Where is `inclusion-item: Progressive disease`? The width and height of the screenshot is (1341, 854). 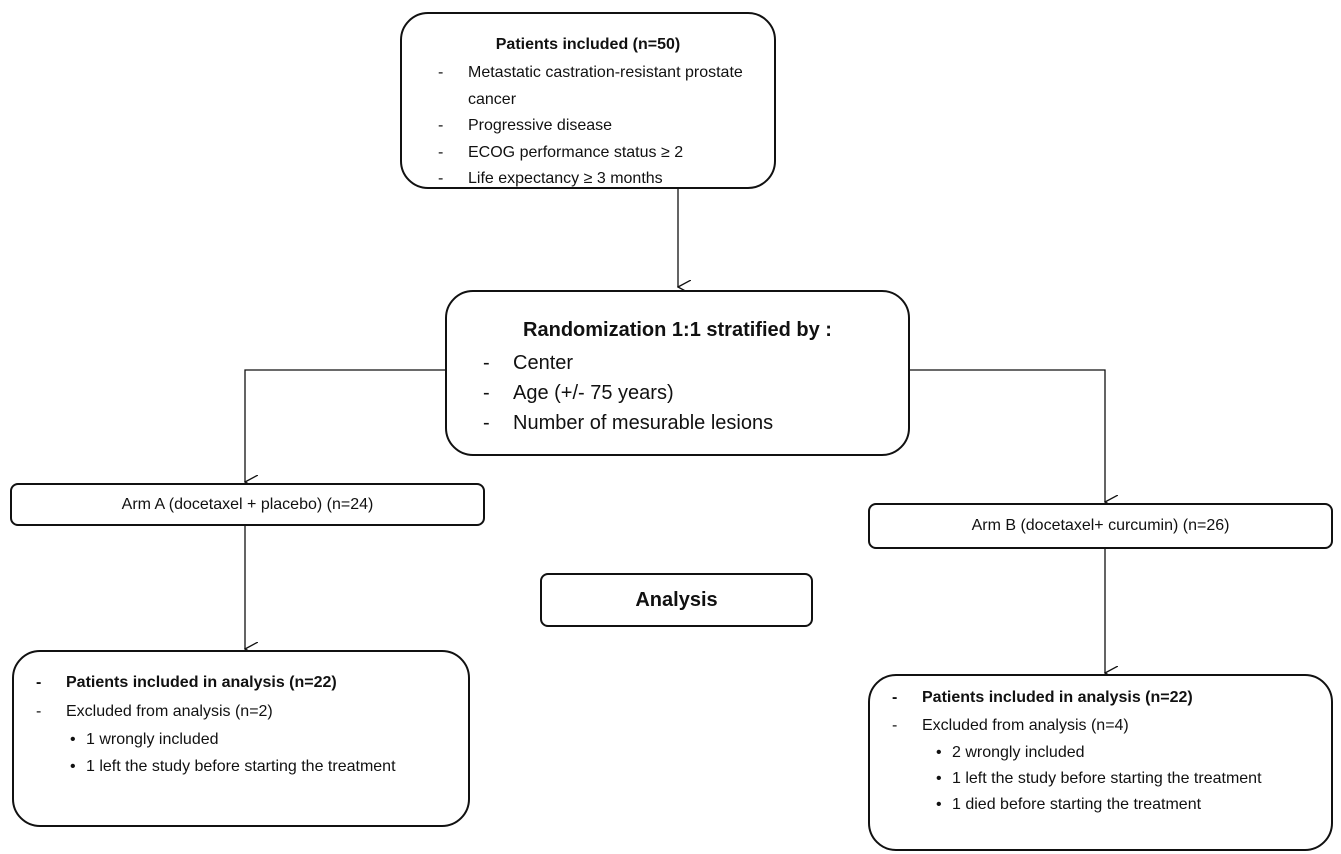 inclusion-item: Progressive disease is located at coordinates (606, 126).